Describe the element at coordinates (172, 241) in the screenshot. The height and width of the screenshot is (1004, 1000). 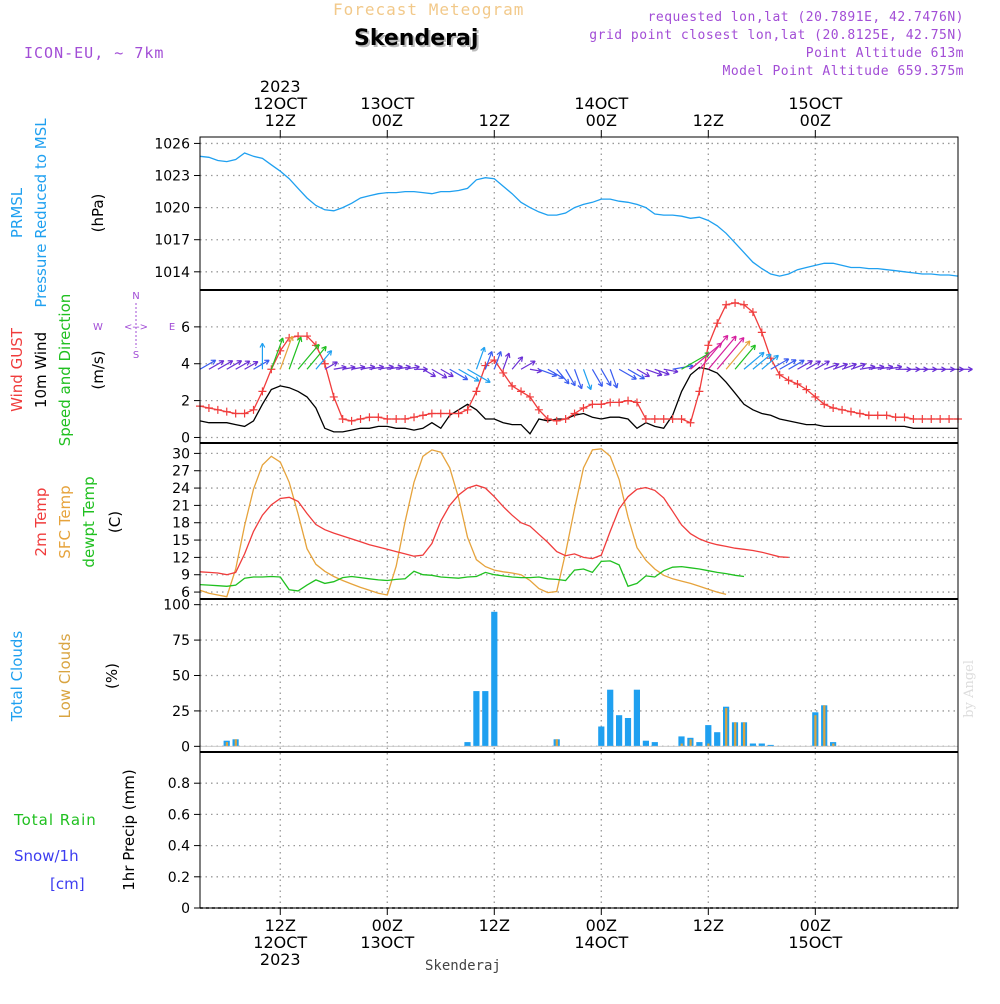
I see `pressure-ytick-label: 1017` at that location.